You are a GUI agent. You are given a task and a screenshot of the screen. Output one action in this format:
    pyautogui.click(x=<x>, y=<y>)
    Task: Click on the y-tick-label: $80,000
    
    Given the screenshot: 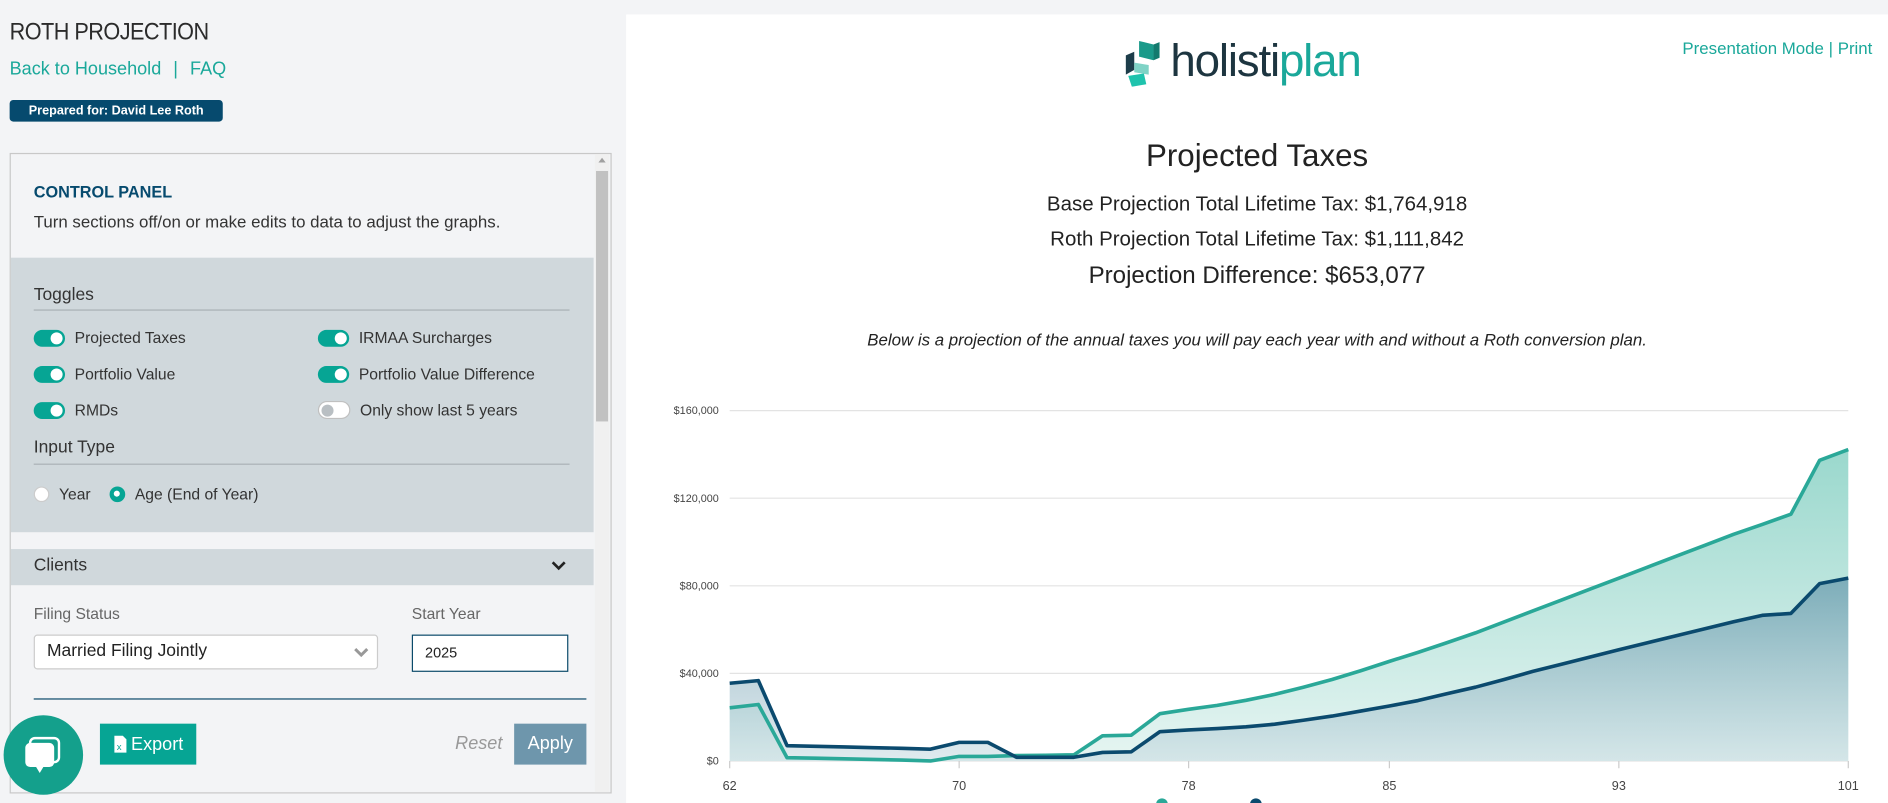 What is the action you would take?
    pyautogui.click(x=699, y=586)
    